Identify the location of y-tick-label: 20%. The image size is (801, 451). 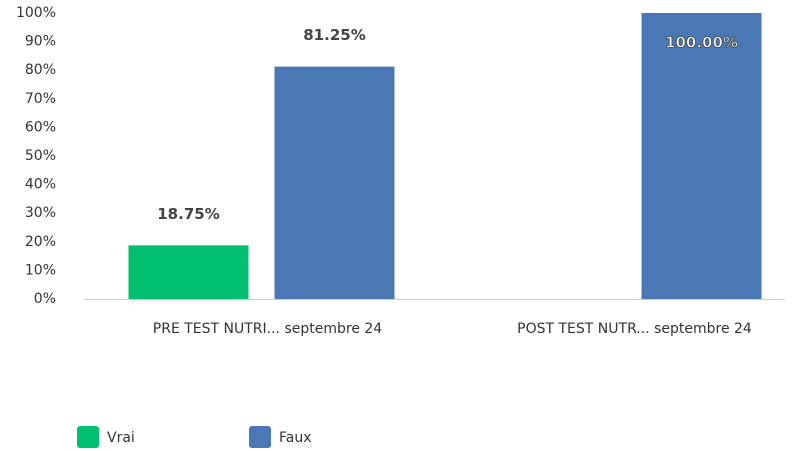
(40, 242).